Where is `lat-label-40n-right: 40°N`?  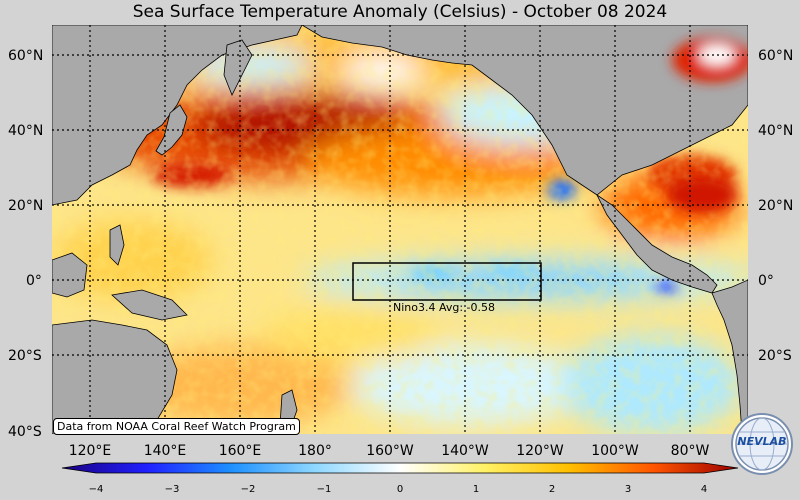 lat-label-40n-right: 40°N is located at coordinates (776, 131).